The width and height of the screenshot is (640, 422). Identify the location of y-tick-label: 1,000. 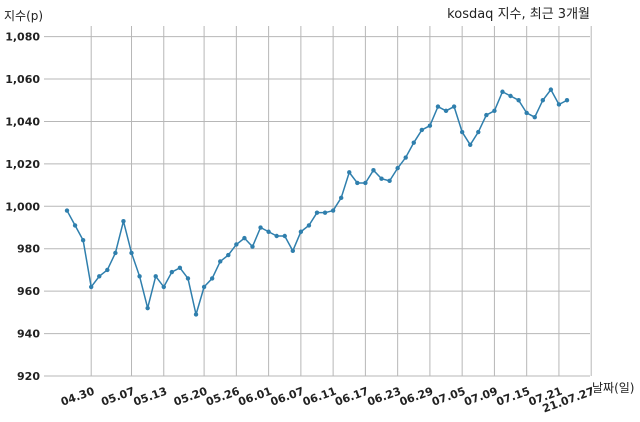
(22, 206).